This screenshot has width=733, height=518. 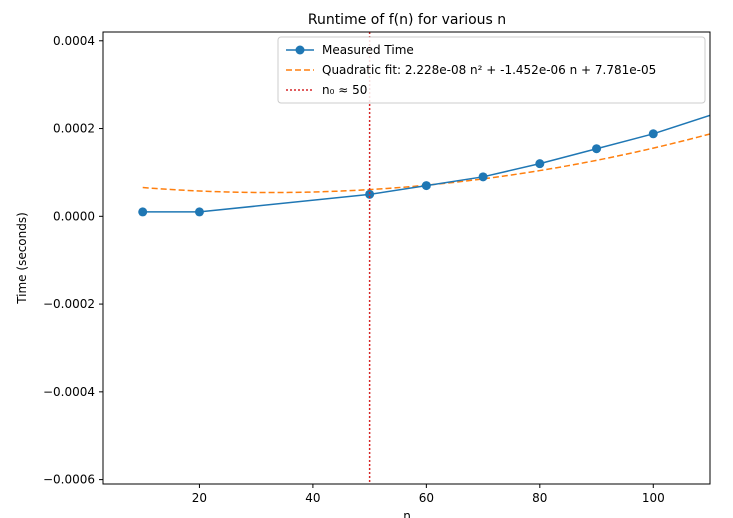 I want to click on legend-box, so click(x=491, y=70).